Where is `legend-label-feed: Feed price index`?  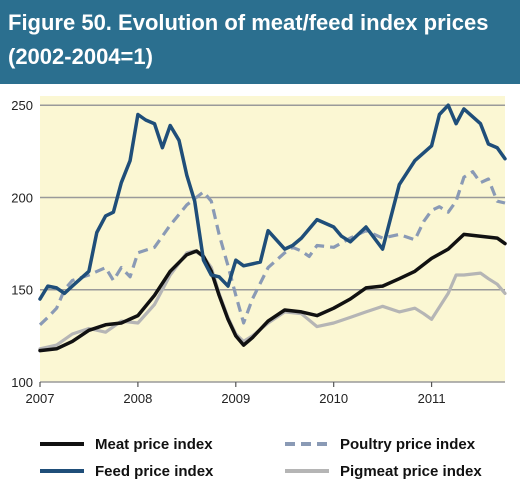 legend-label-feed: Feed price index is located at coordinates (154, 471).